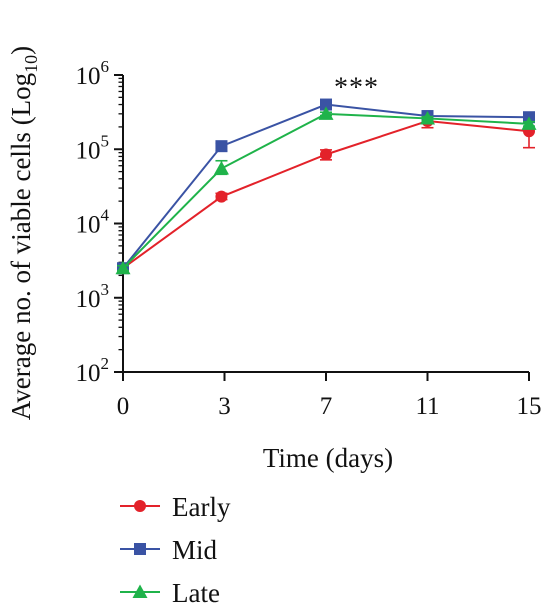  What do you see at coordinates (201, 507) in the screenshot?
I see `legend-label: Early` at bounding box center [201, 507].